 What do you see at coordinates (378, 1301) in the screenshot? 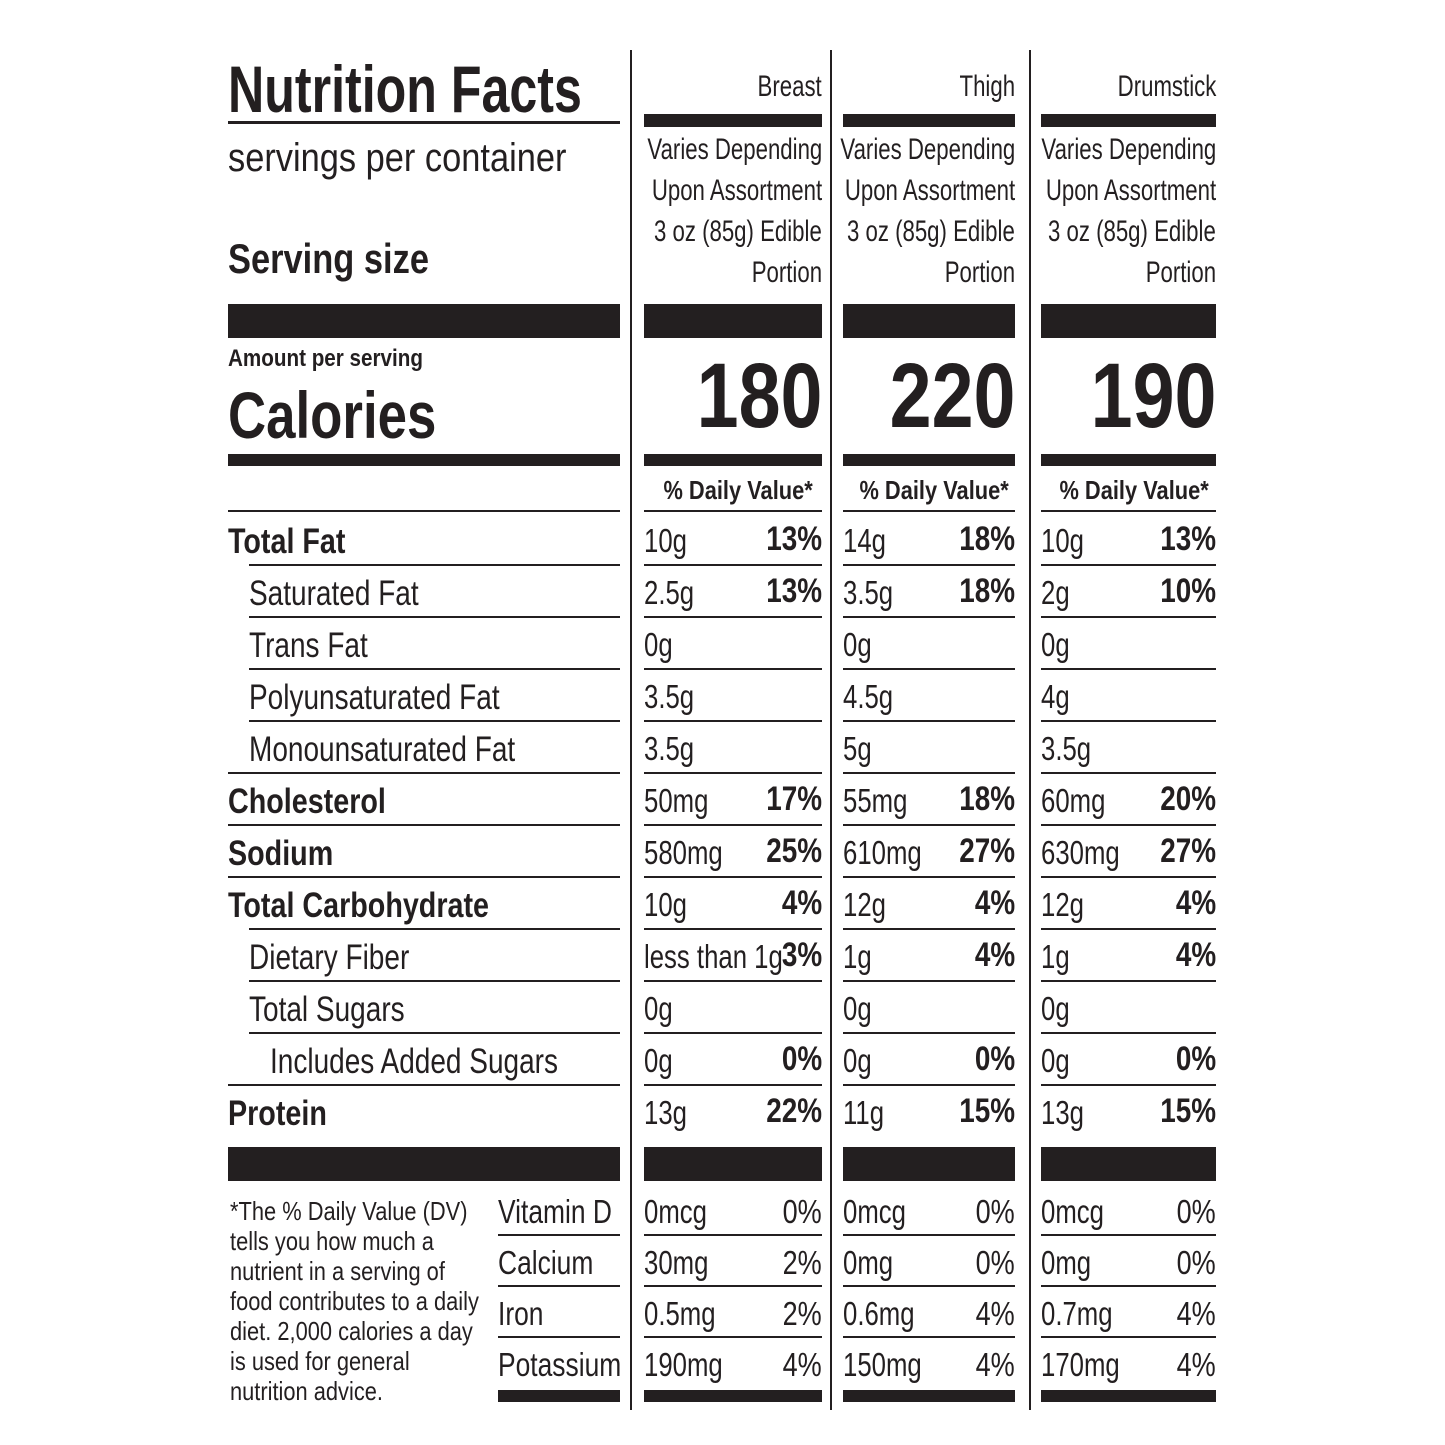
I see `footnote-line: food contributes to a daily` at bounding box center [378, 1301].